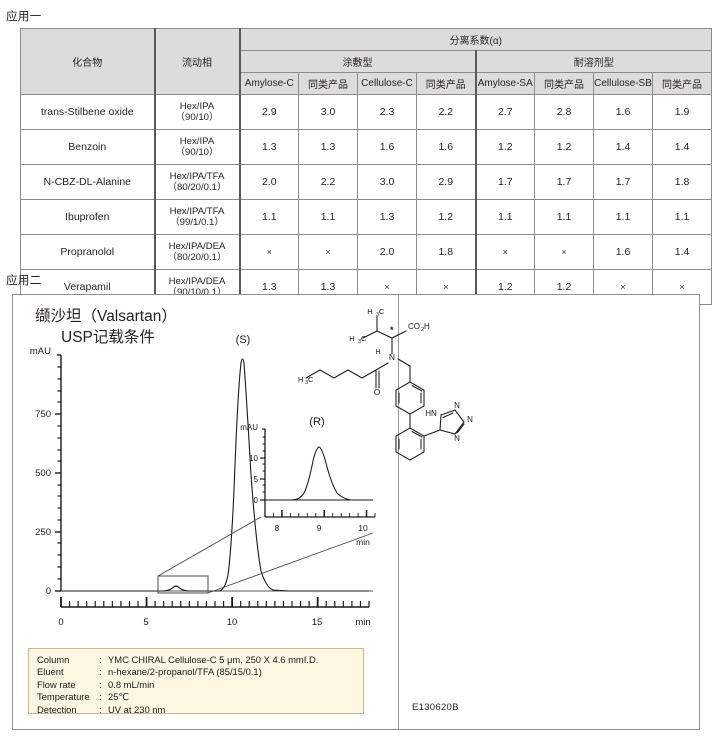  Describe the element at coordinates (435, 707) in the screenshot. I see `reference-code: E130620B` at that location.